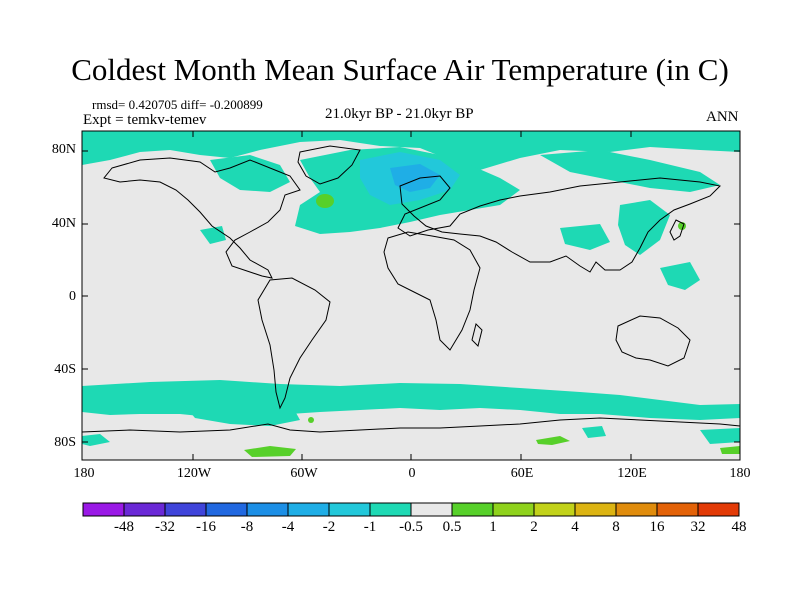 The height and width of the screenshot is (600, 800). Describe the element at coordinates (250, 173) in the screenshot. I see `hudson-bay-cool` at that location.